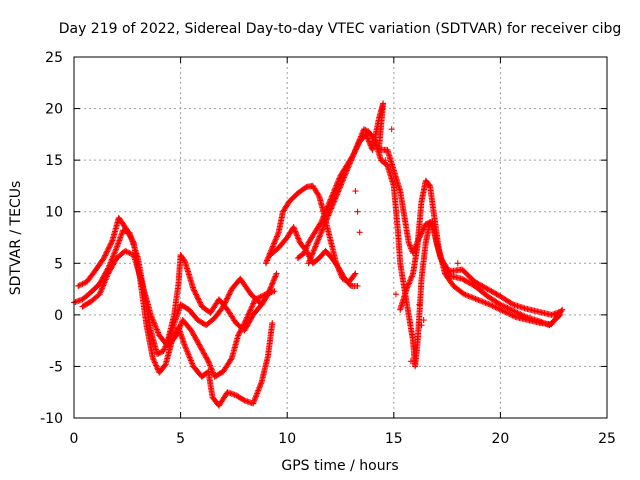 Image resolution: width=640 pixels, height=480 pixels. What do you see at coordinates (54, 213) in the screenshot?
I see `y-tick-label: 10` at bounding box center [54, 213].